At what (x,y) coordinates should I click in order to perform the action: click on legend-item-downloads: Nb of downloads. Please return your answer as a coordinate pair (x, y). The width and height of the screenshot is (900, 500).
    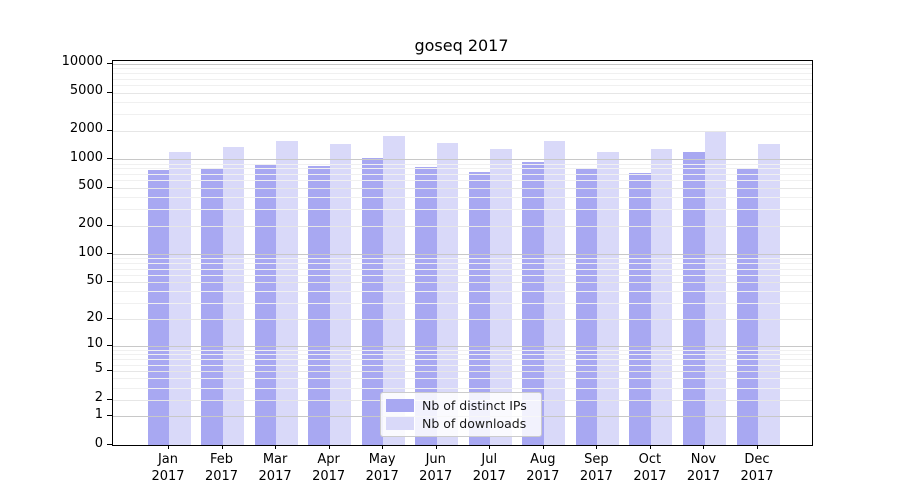
    Looking at the image, I should click on (461, 423).